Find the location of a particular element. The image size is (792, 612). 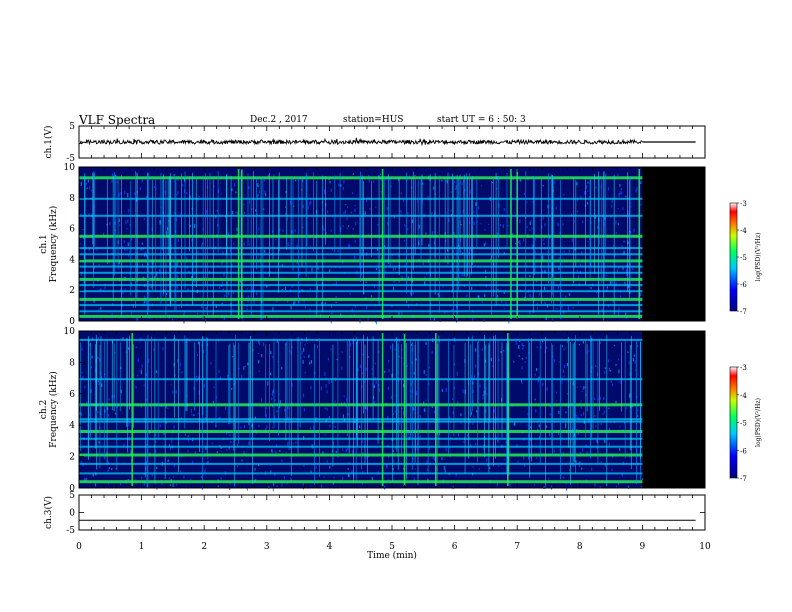

x-tick-label: 9 is located at coordinates (643, 547).